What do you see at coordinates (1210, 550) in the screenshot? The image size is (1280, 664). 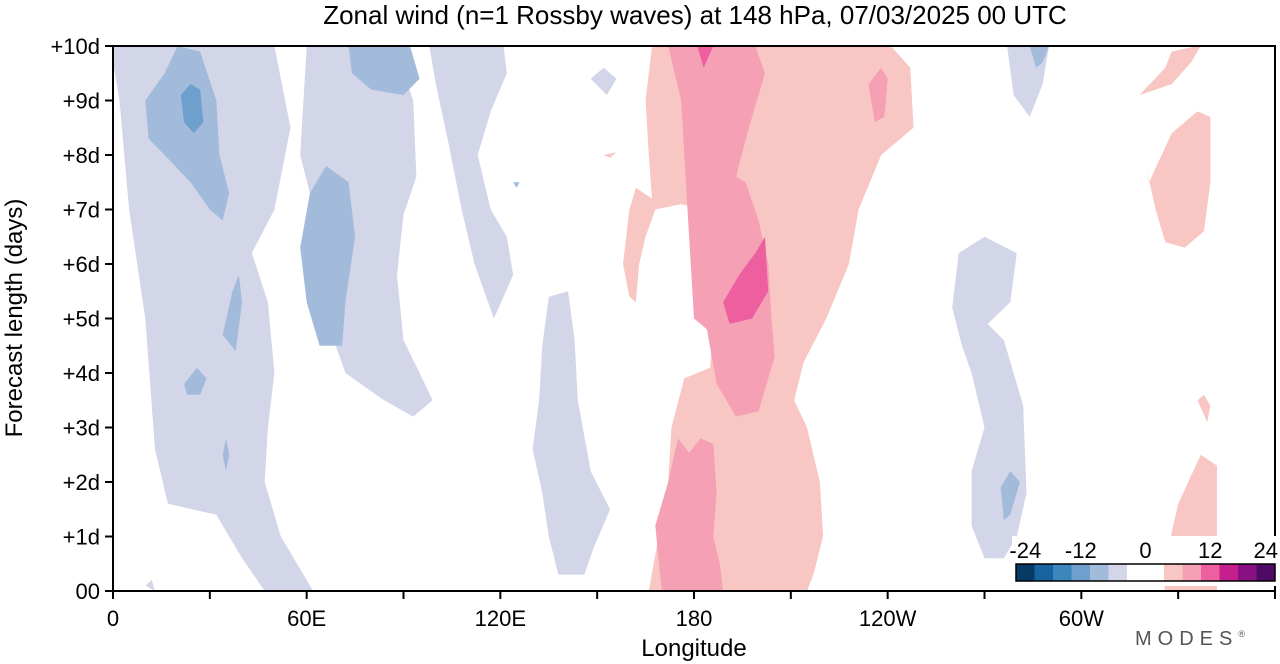 I see `colorbar-label-3: 12` at bounding box center [1210, 550].